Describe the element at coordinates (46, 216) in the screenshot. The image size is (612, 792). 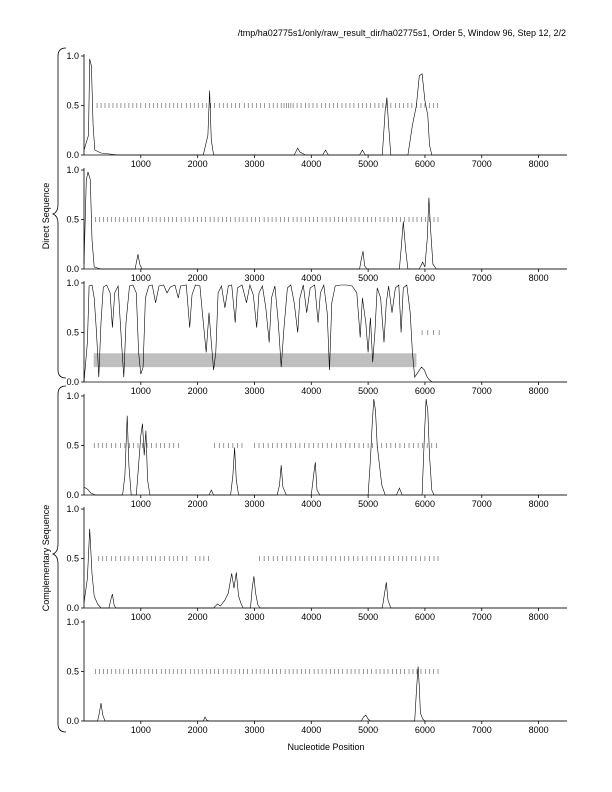
I see `direct-sequence-label: Direct Sequence` at that location.